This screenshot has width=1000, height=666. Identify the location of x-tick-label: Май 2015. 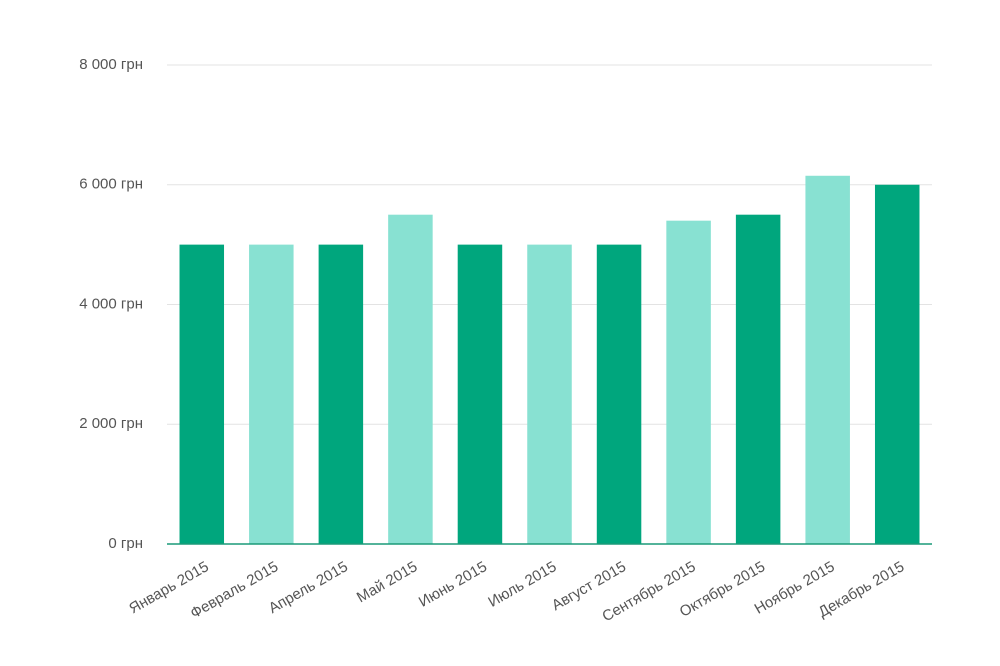
(387, 582).